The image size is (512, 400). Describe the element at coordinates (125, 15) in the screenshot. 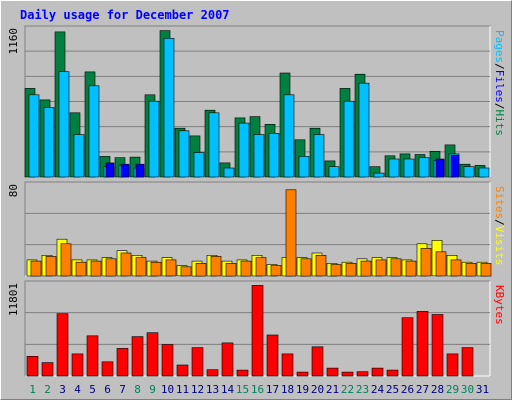

I see `chart-title: Daily usage for December 2007` at that location.